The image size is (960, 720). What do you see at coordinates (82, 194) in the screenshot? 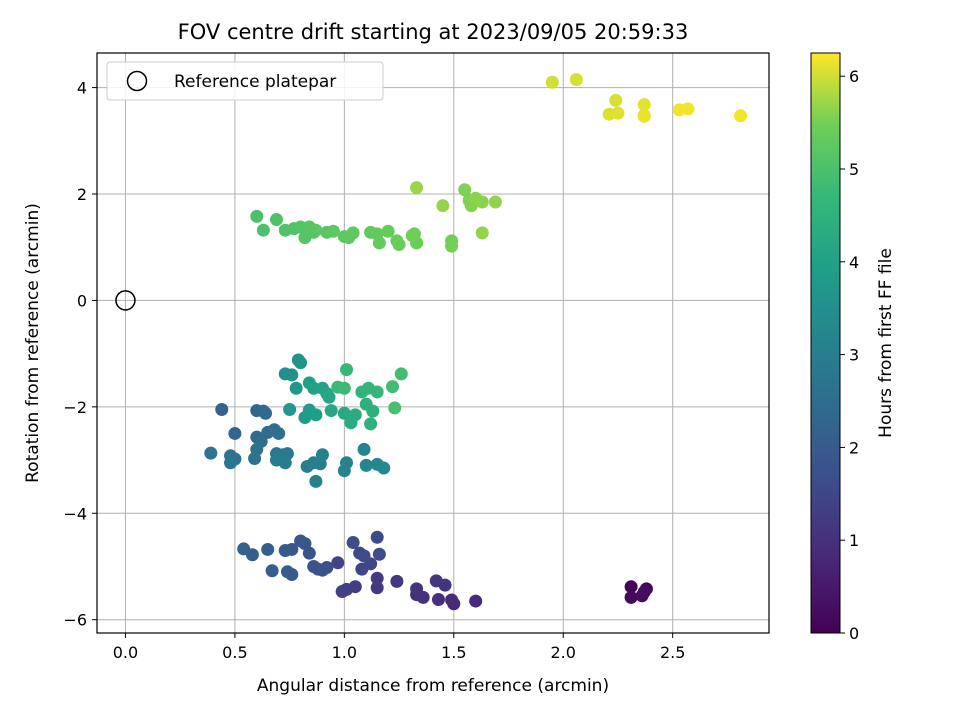
I see `y-tick-label: 2` at bounding box center [82, 194].